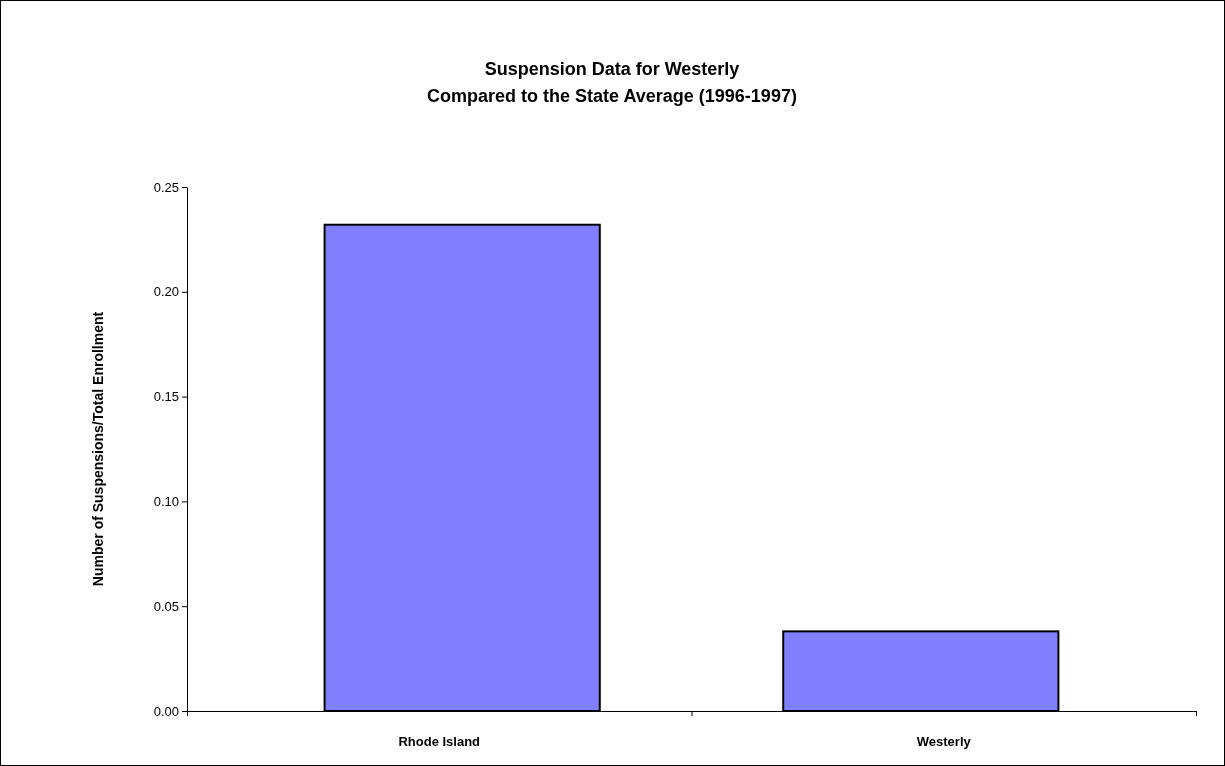 Image resolution: width=1225 pixels, height=766 pixels. Describe the element at coordinates (166, 502) in the screenshot. I see `y-tick-label: 0.10` at that location.